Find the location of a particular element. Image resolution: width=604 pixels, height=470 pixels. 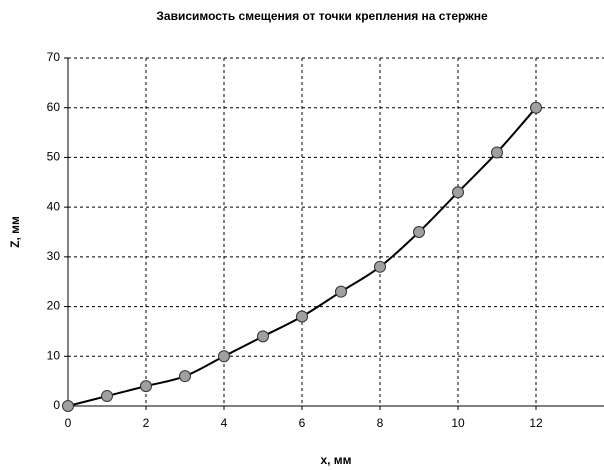

x-tick-label: 6 is located at coordinates (302, 423).